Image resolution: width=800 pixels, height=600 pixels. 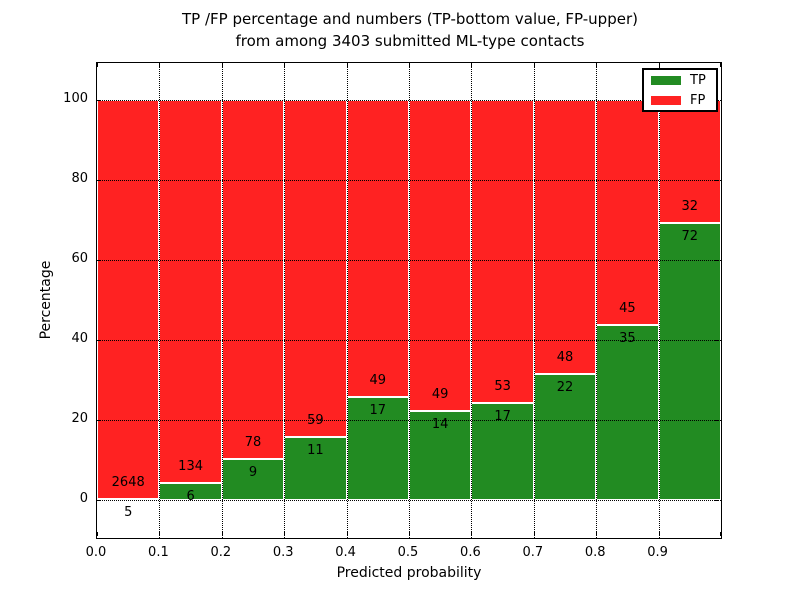 What do you see at coordinates (627, 338) in the screenshot?
I see `tp-count-label: 35` at bounding box center [627, 338].